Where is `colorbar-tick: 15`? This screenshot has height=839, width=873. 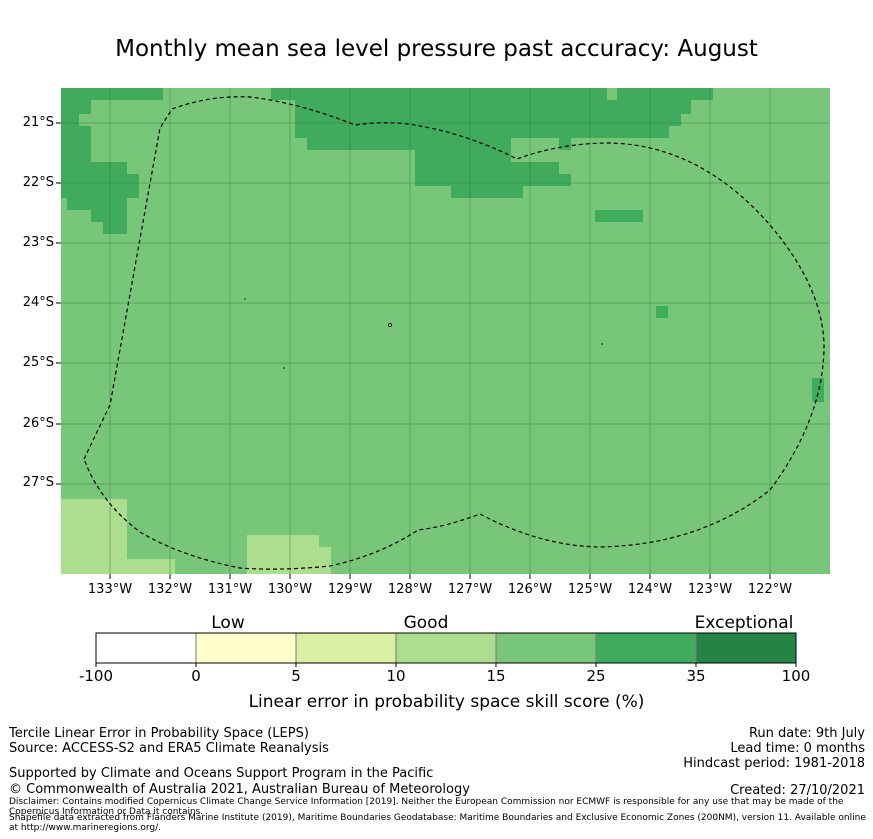 colorbar-tick: 15 is located at coordinates (496, 676).